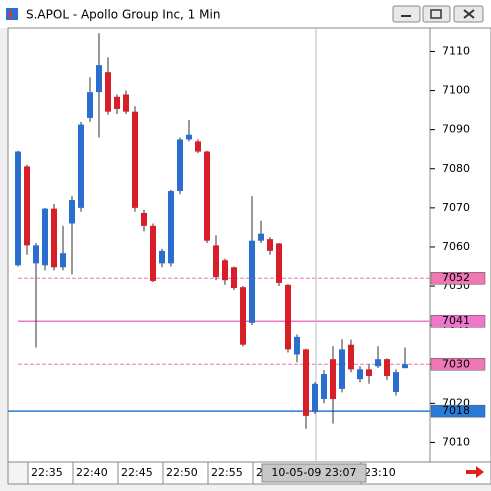 The width and height of the screenshot is (491, 491). I want to click on price-axis, so click(460, 245).